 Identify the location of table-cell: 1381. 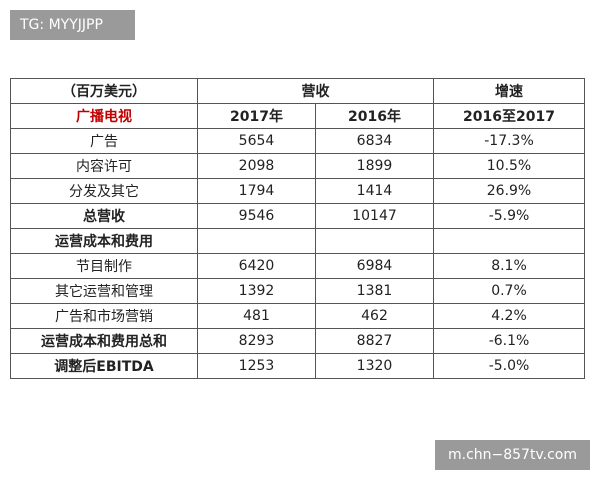
(374, 291).